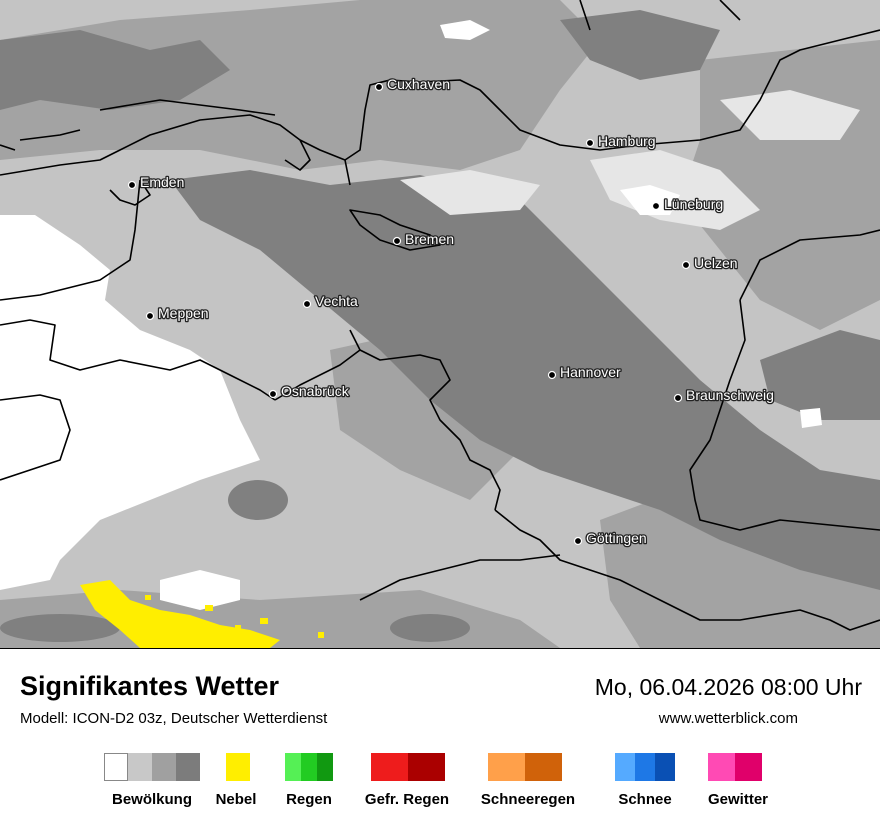  I want to click on city-label: Bremen, so click(429, 239).